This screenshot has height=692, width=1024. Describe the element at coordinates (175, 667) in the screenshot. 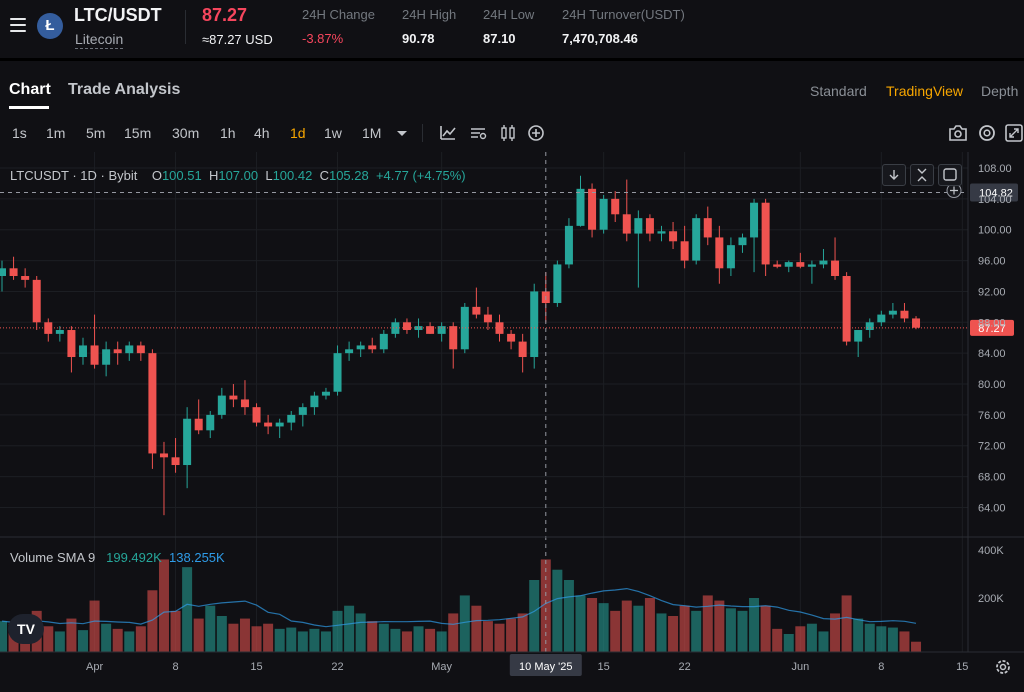

I see `time-tick-label: 8` at that location.